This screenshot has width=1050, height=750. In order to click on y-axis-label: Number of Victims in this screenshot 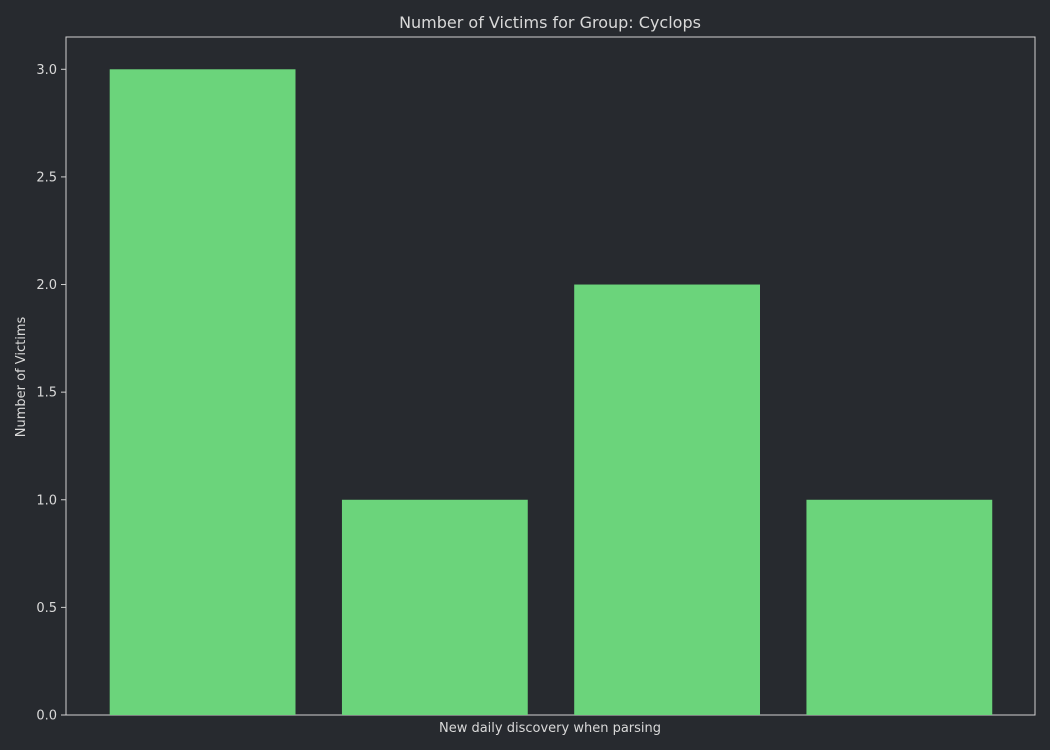, I will do `click(21, 377)`.